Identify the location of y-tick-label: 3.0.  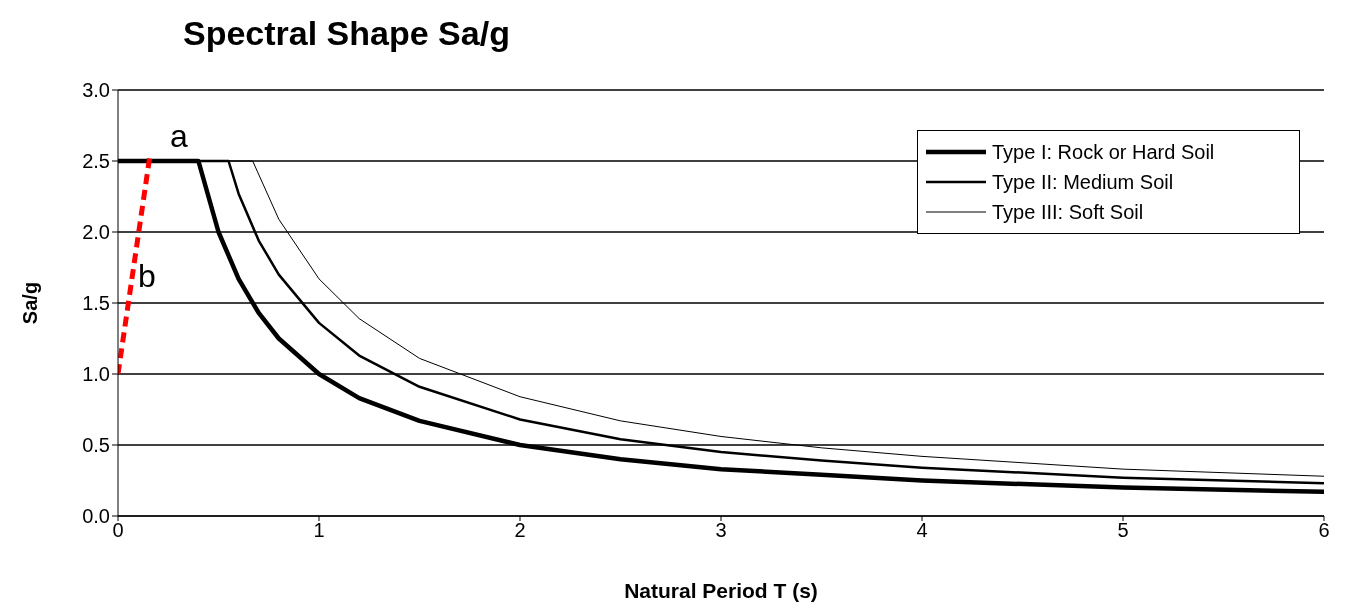
(96, 90).